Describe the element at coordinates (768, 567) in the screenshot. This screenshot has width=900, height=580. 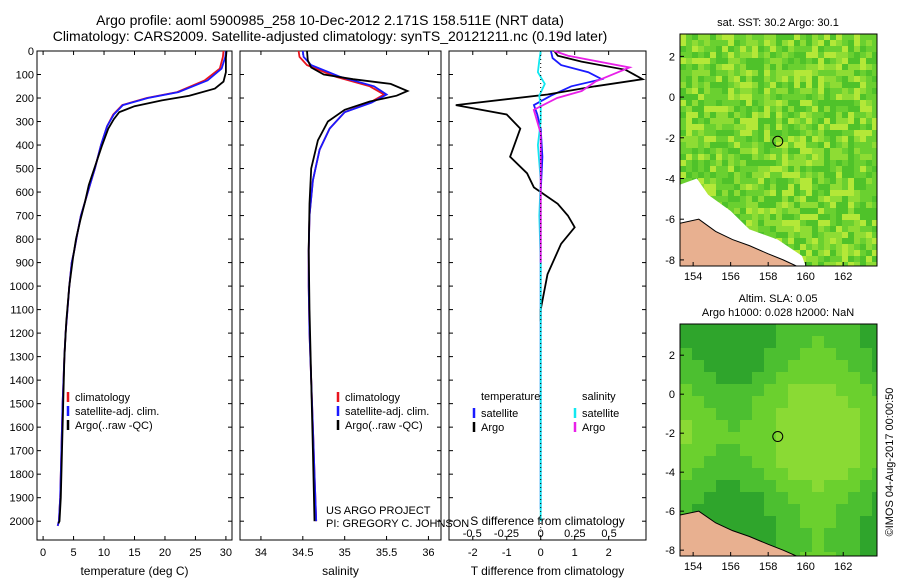
I see `lon-tick-label: 158` at that location.